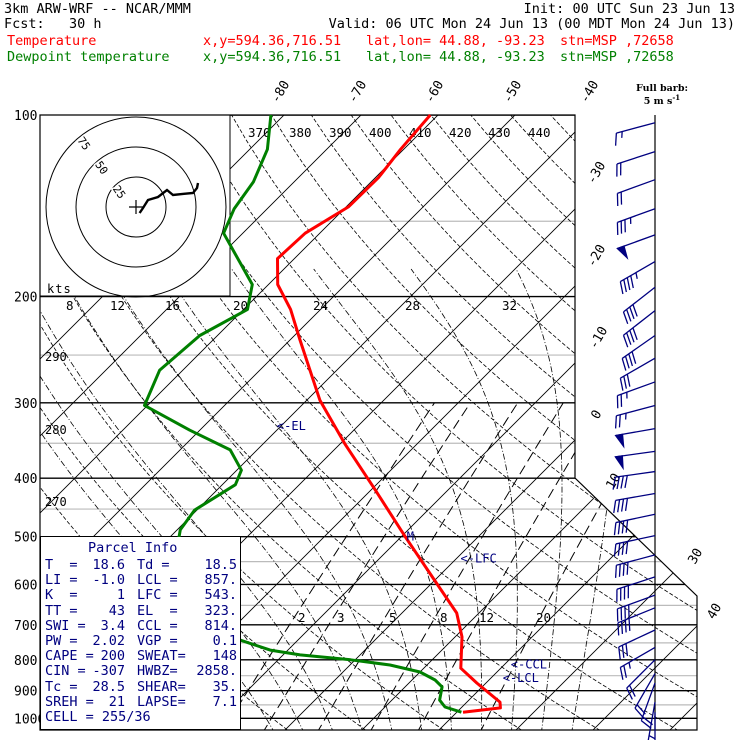  What do you see at coordinates (25, 692) in the screenshot?
I see `pressure-tick-label: 900` at bounding box center [25, 692].